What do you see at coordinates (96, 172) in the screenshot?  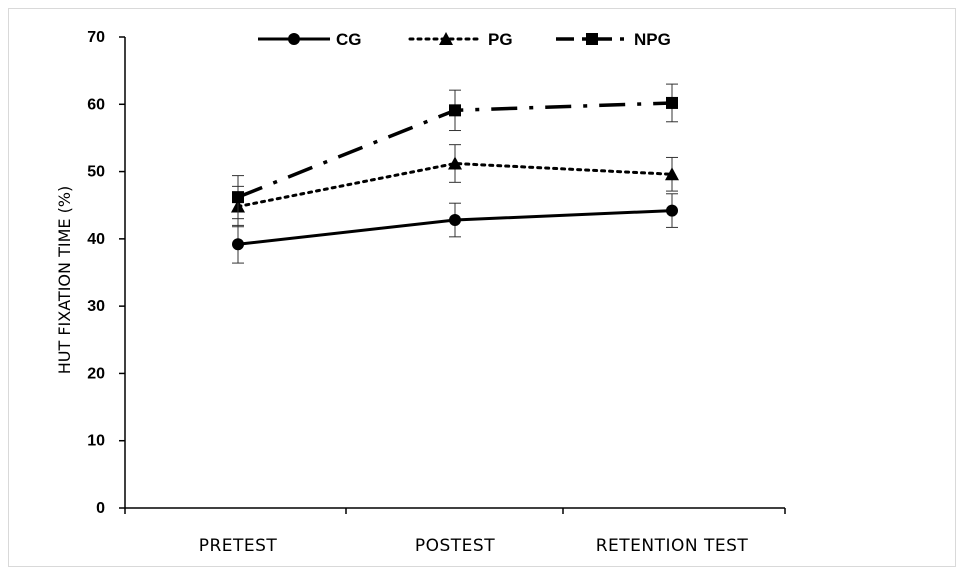 I see `y-tick-label: 50` at bounding box center [96, 172].